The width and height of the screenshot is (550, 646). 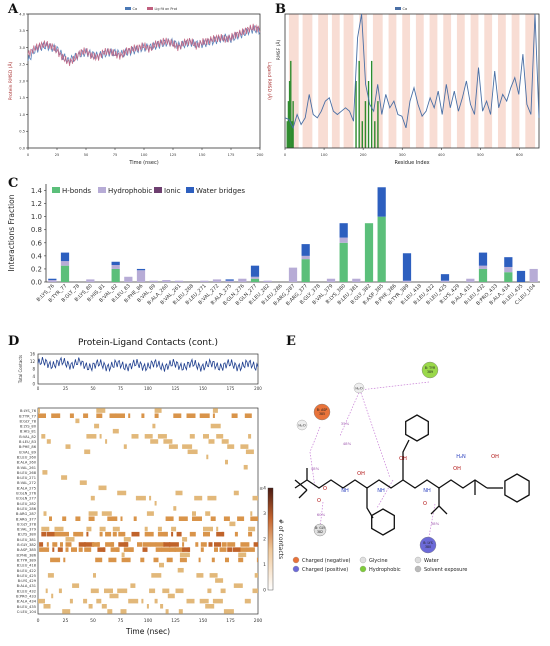 I want to click on x-tick-label: 150, so click(x=203, y=155).